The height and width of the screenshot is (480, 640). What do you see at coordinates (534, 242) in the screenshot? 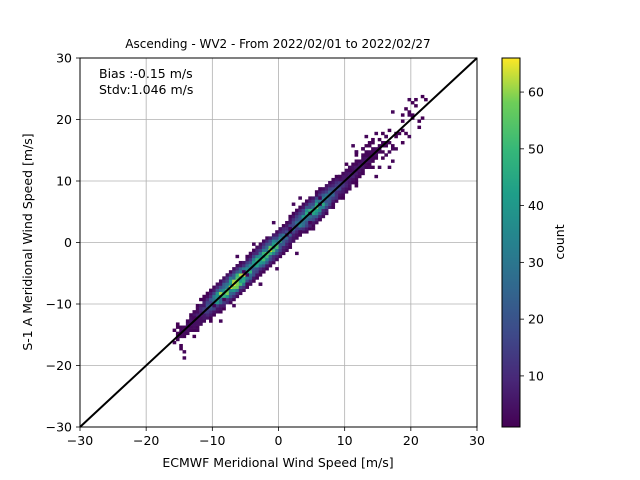
I see `colorbar: 10 20 30 40 50 60 count` at bounding box center [534, 242].